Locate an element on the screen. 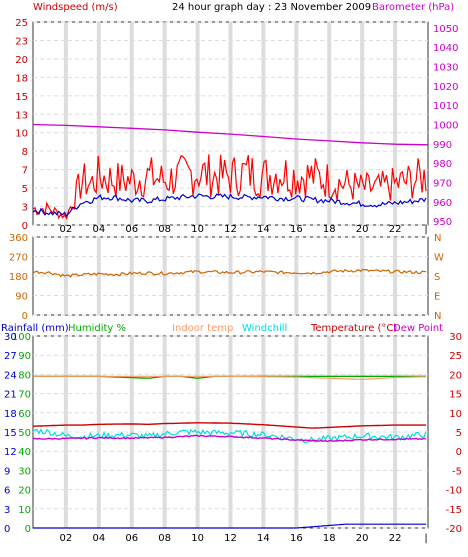 The image size is (468, 557). humidity-tick-label: 50 is located at coordinates (24, 433).